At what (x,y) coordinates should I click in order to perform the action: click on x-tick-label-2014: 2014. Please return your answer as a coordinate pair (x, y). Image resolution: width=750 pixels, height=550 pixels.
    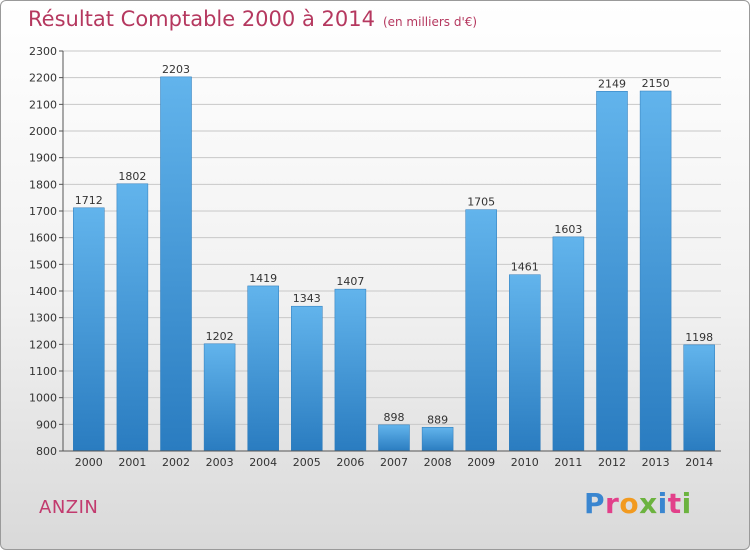
    Looking at the image, I should click on (699, 462).